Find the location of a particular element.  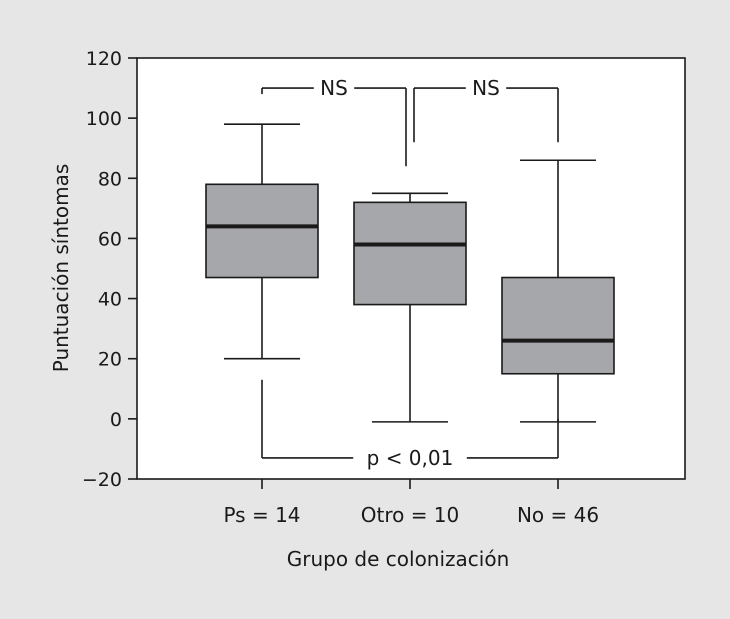

y-axis: −20 0 20 40 60 80 100 120 is located at coordinates (109, 269).